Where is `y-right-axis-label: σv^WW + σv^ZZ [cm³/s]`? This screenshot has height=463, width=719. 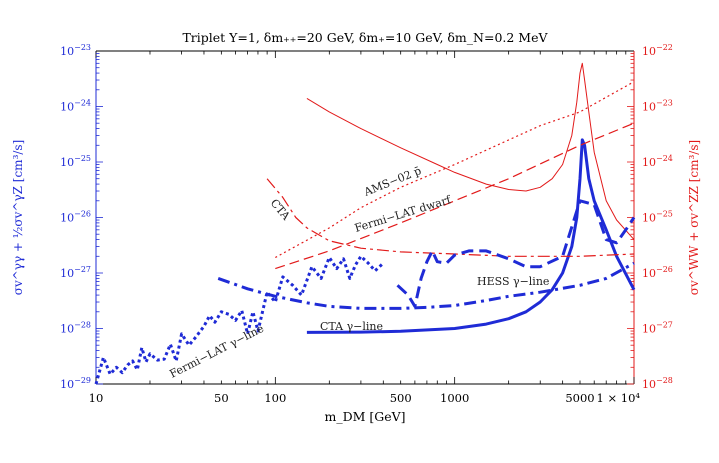
y-right-axis-label: σv^WW + σv^ZZ [cm³/s] is located at coordinates (694, 217).